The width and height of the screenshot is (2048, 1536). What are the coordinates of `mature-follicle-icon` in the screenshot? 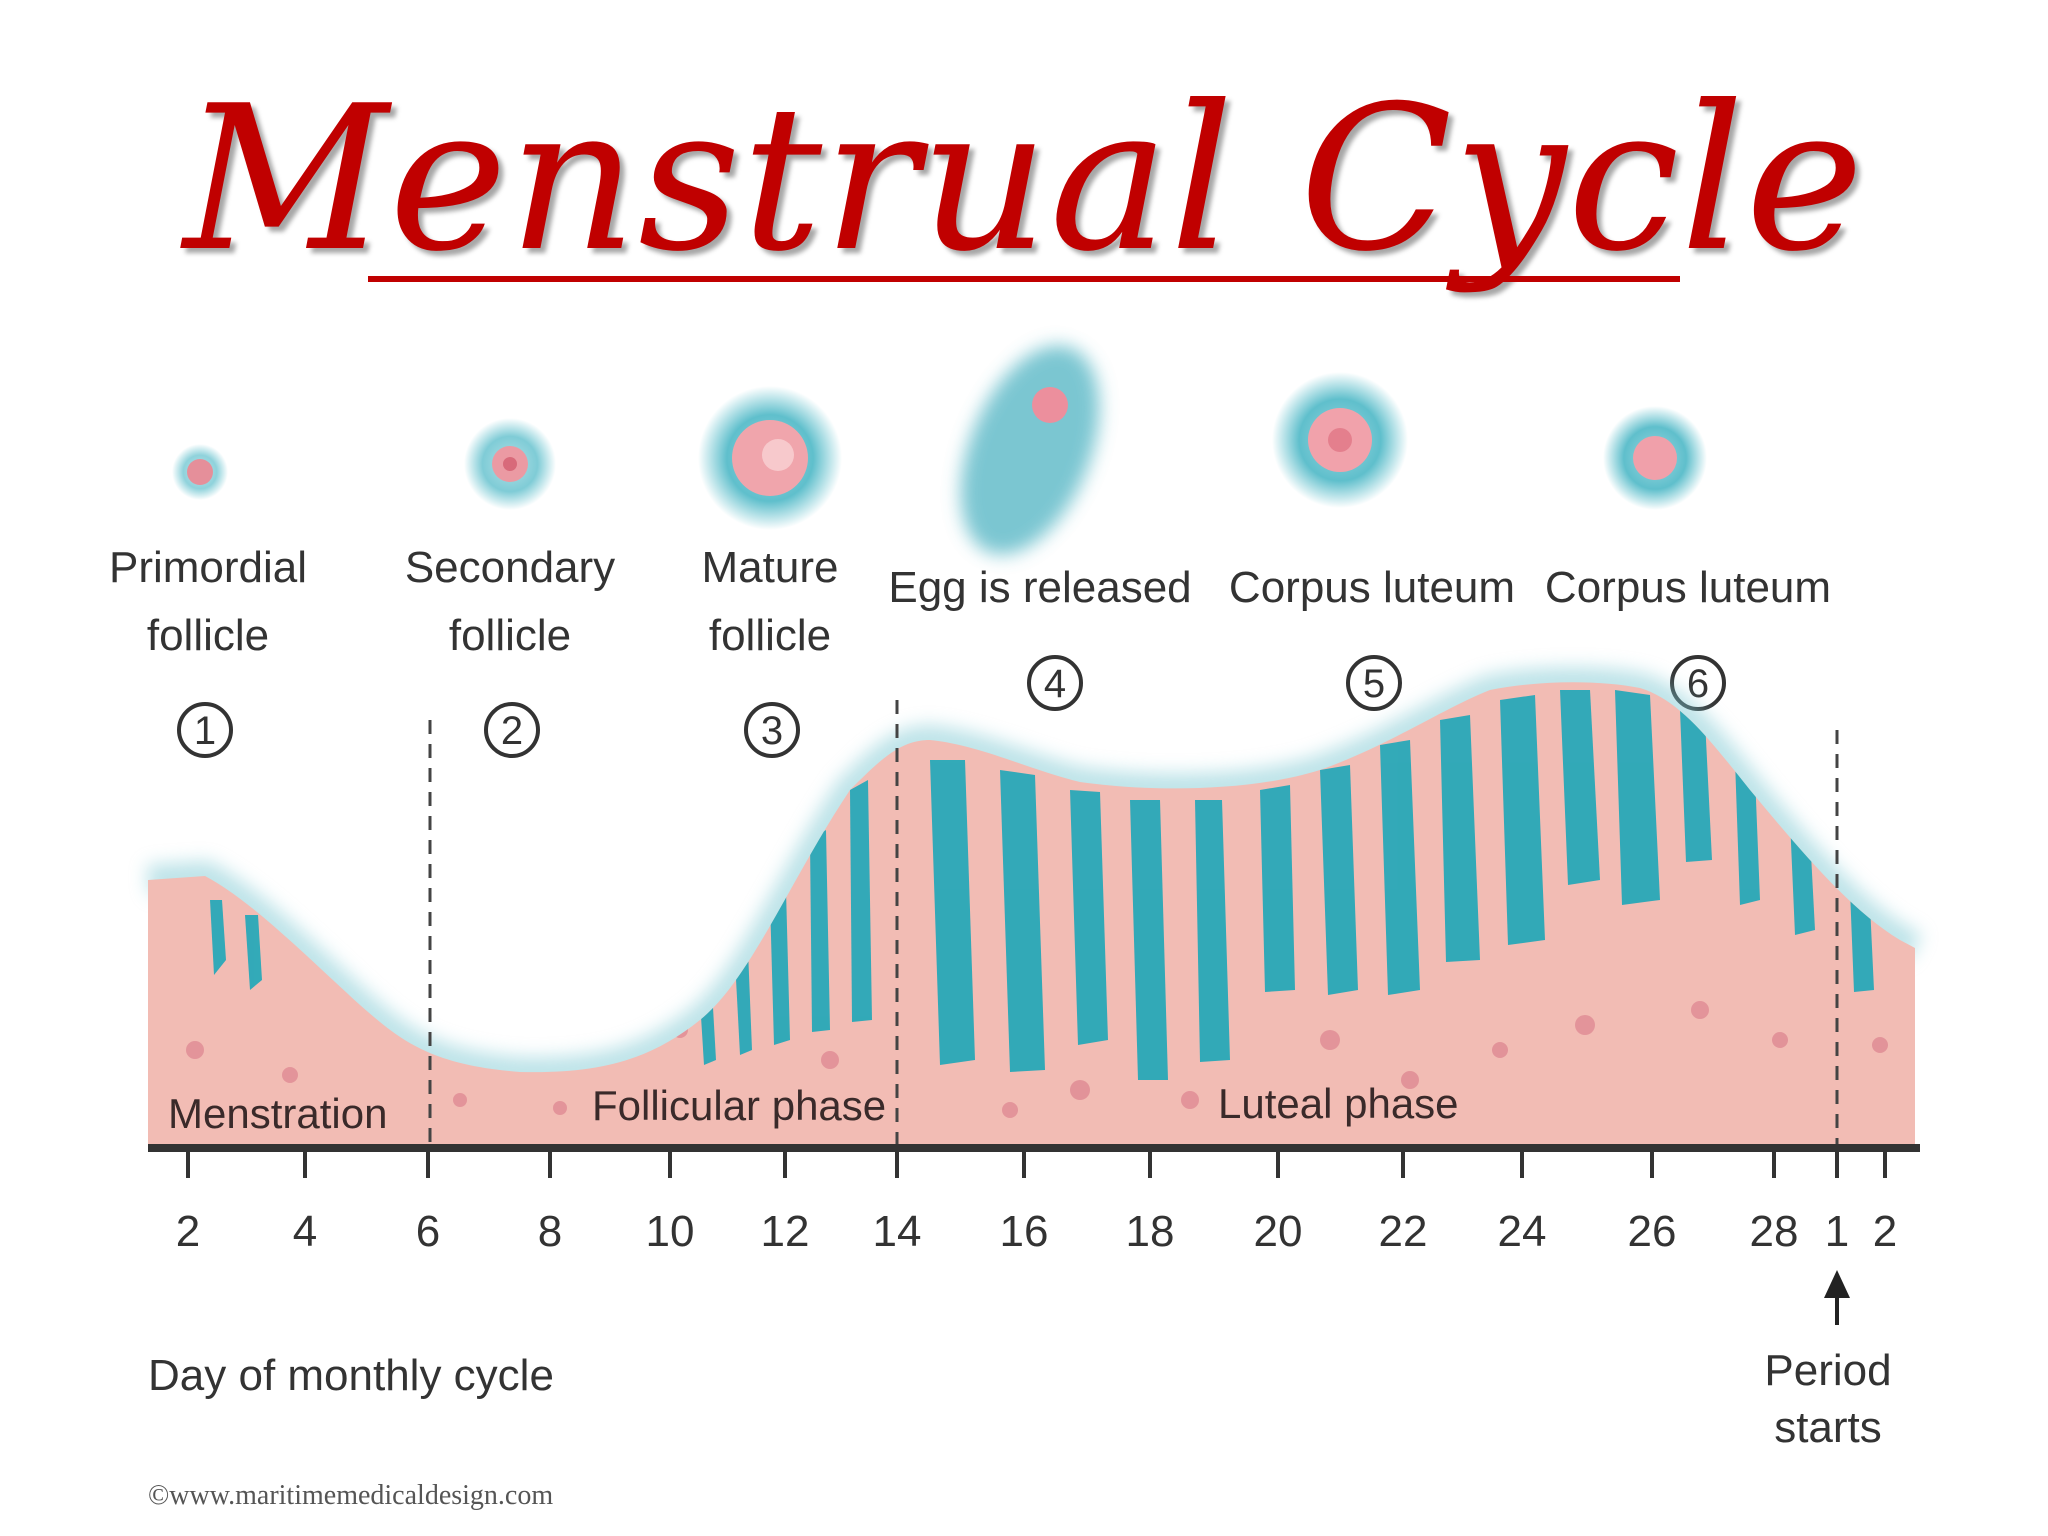 It's located at (770, 458).